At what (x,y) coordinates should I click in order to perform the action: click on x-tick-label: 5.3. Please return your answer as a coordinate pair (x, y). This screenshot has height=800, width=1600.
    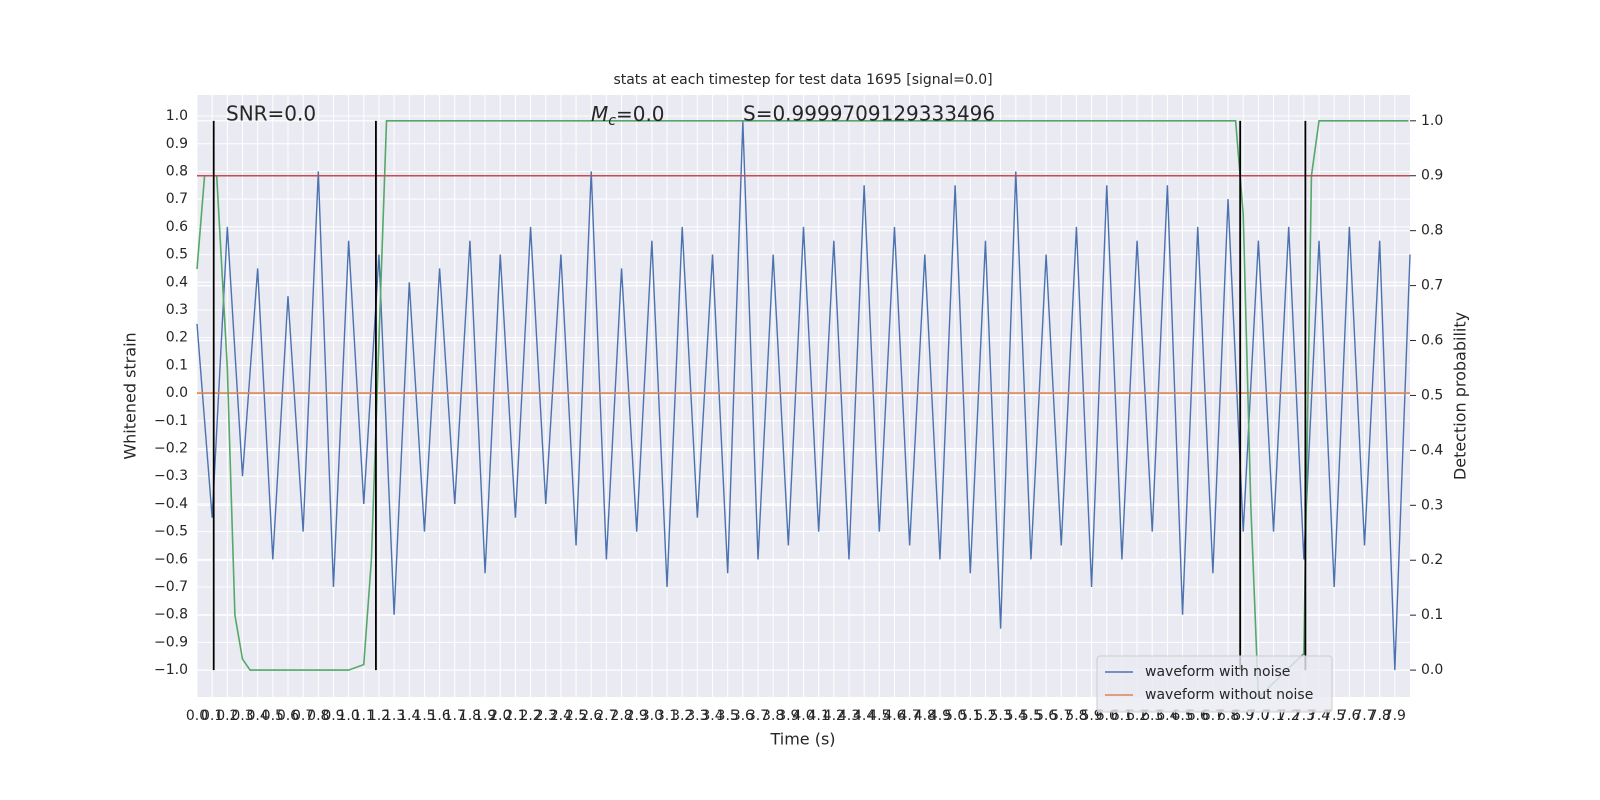
    Looking at the image, I should click on (1000, 716).